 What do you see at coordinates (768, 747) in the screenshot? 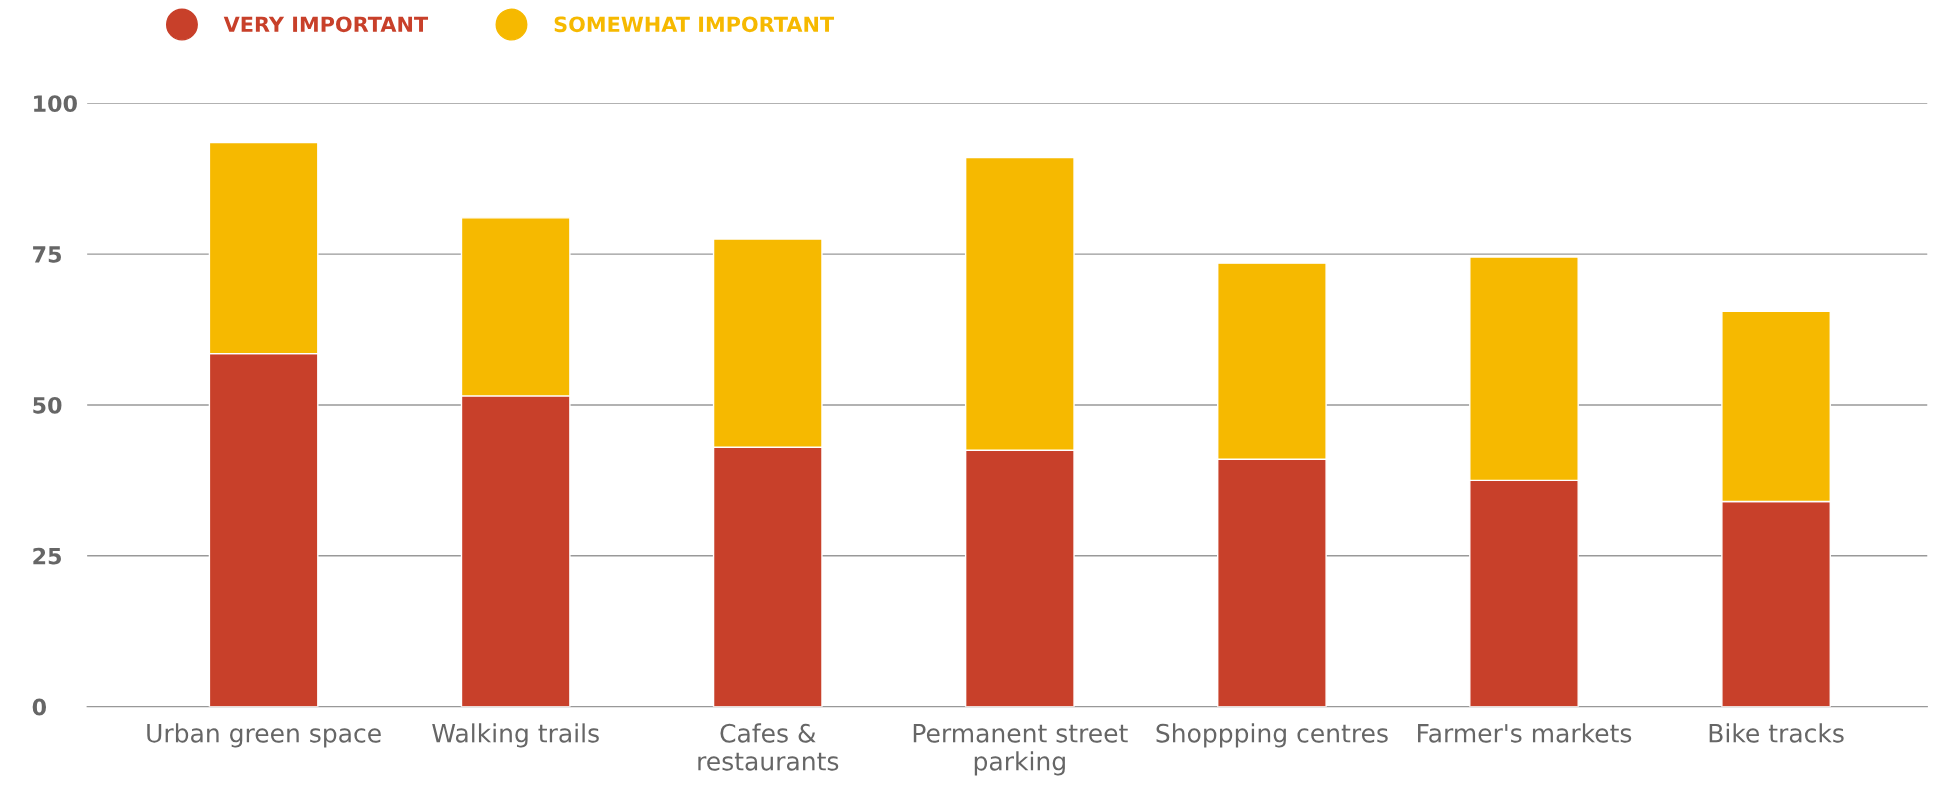
I see `x-tick-label: Cafes & restaurants` at bounding box center [768, 747].